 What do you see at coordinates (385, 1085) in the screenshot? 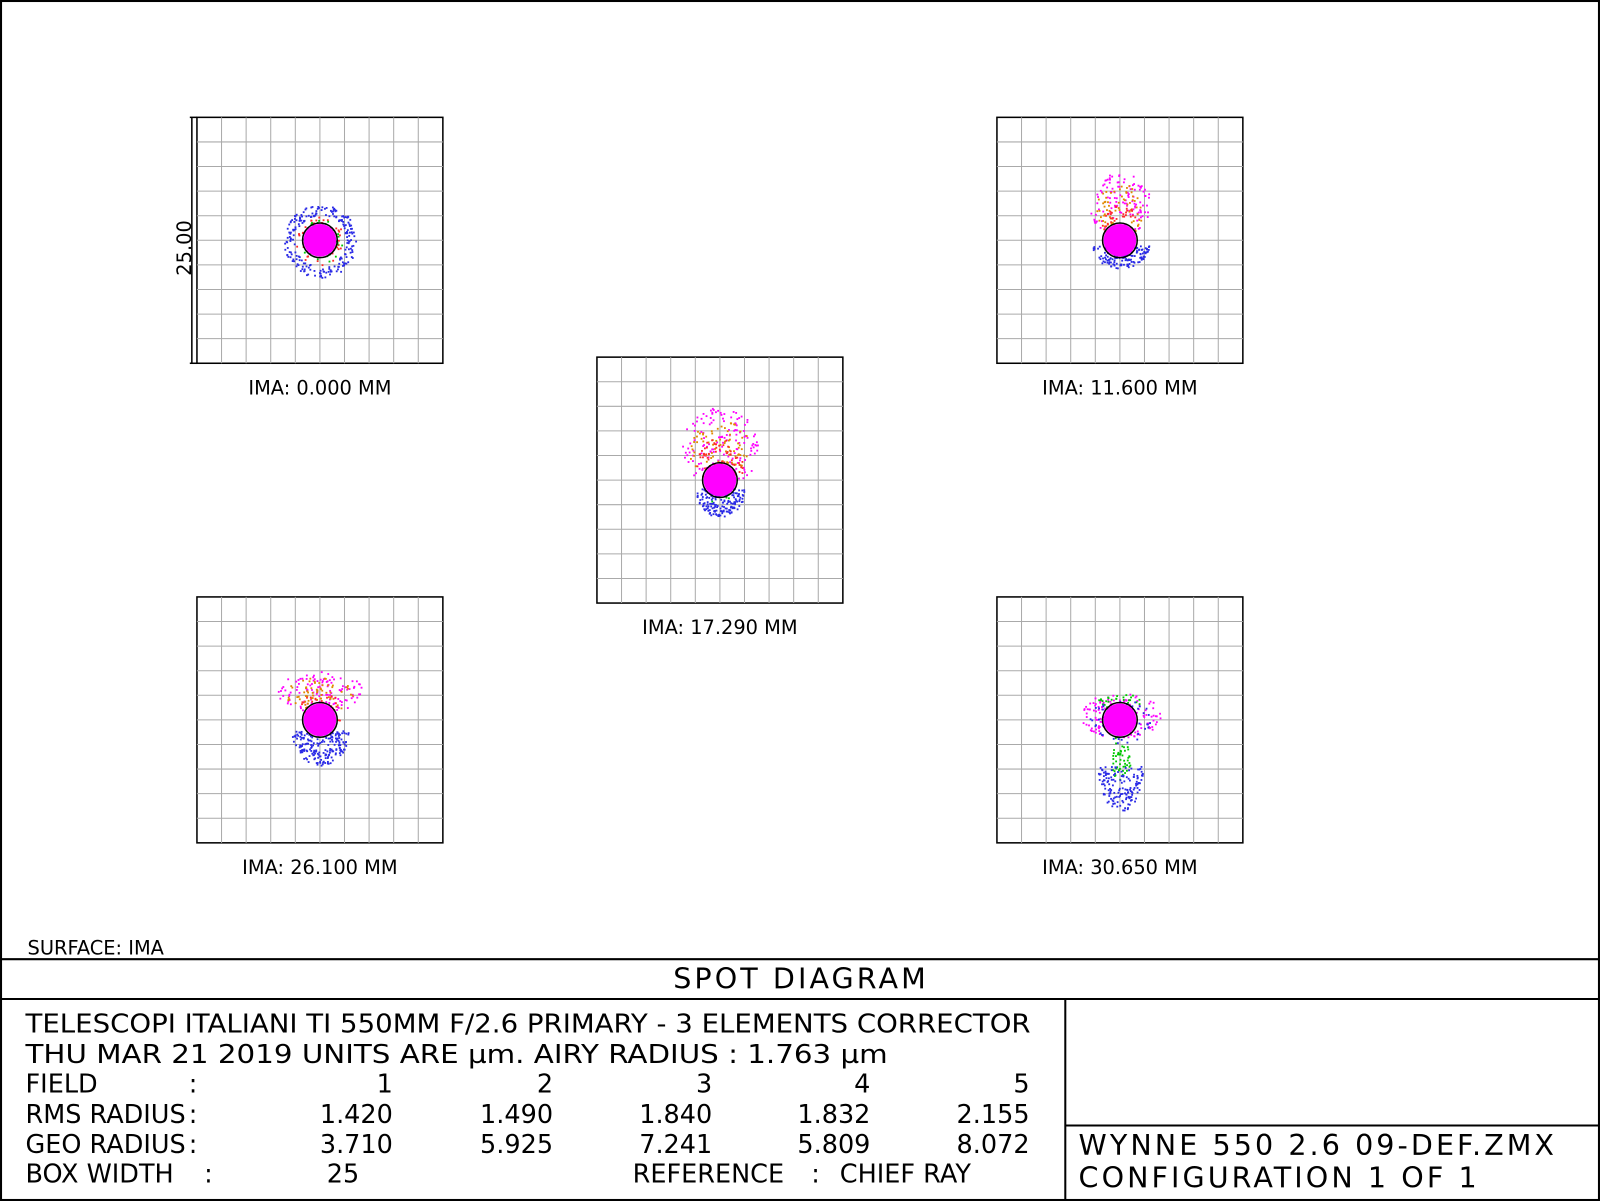
I see `cell: 1` at bounding box center [385, 1085].